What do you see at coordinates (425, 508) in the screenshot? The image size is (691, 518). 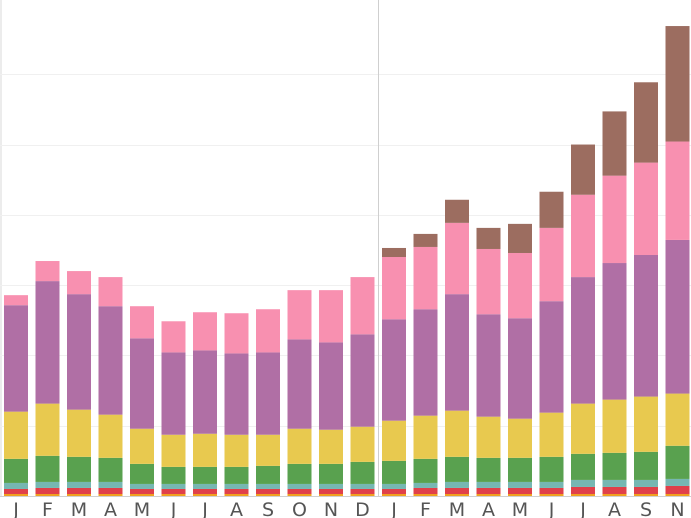 I see `x-tick-label-13: F` at bounding box center [425, 508].